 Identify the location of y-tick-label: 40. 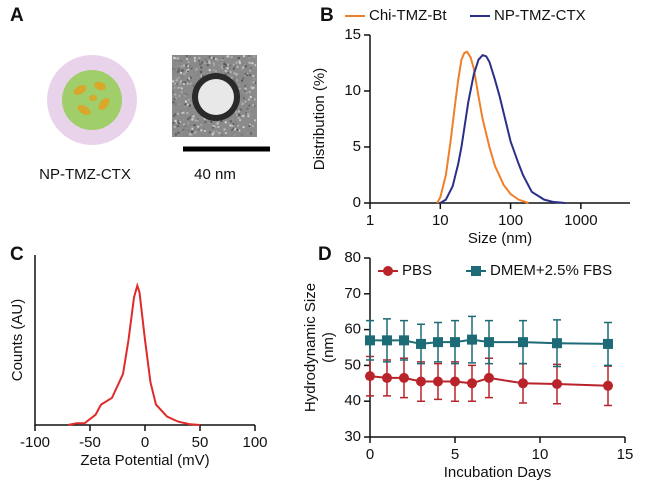
(352, 400).